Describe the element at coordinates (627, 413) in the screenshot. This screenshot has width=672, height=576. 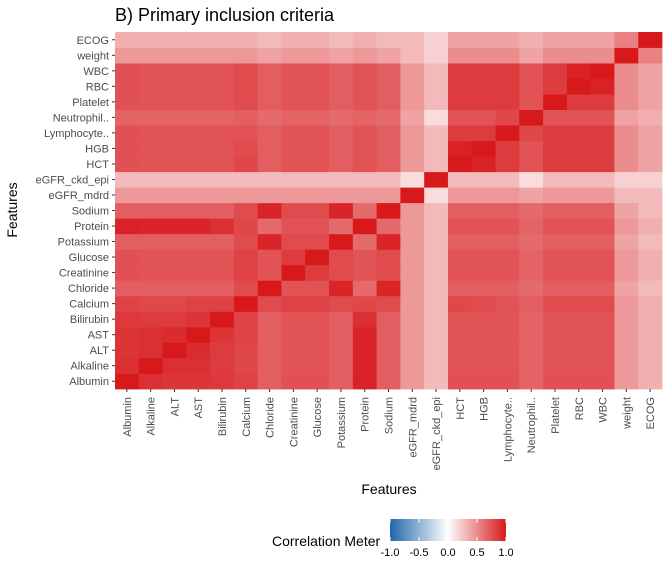
I see `x-tick-label: weight` at that location.